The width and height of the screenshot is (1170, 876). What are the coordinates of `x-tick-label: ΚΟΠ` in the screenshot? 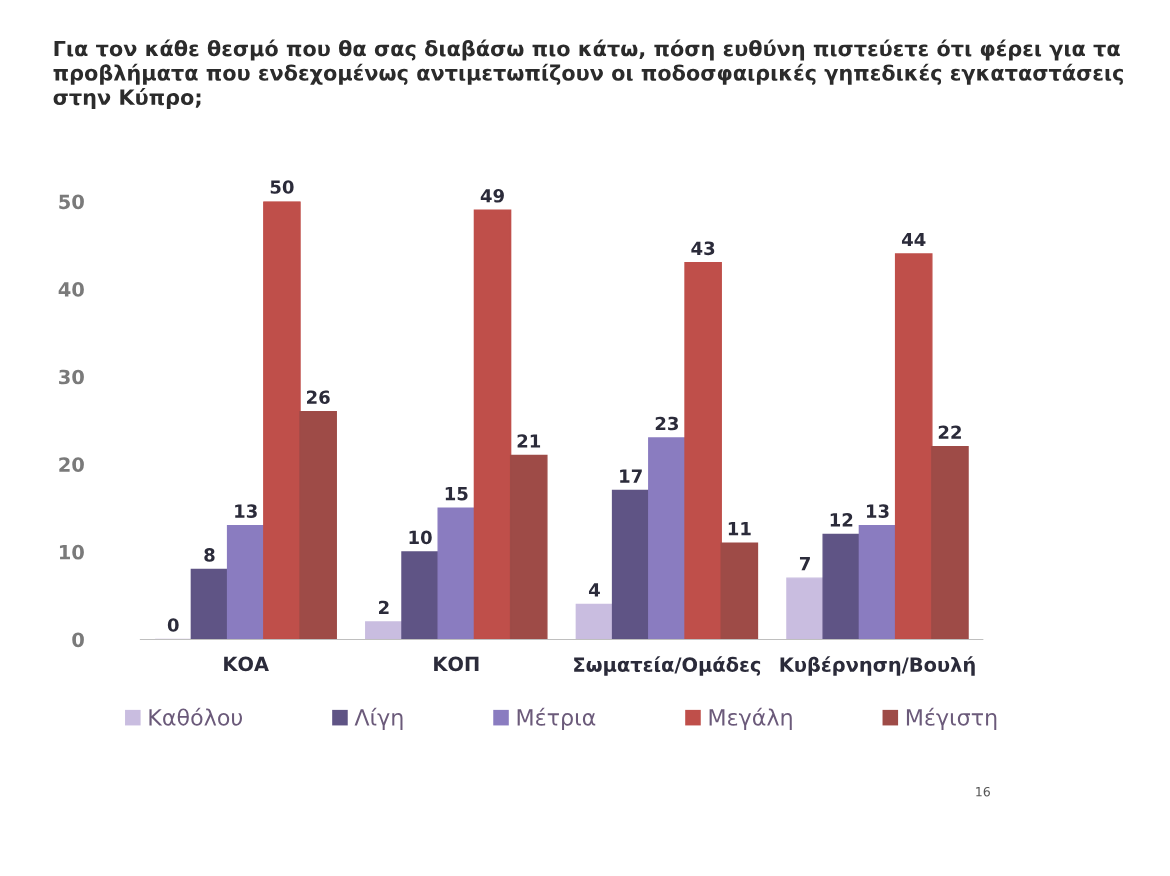 It's located at (456, 664).